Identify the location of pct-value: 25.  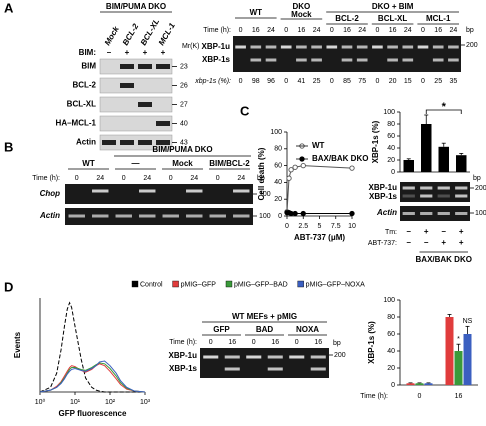
(317, 81).